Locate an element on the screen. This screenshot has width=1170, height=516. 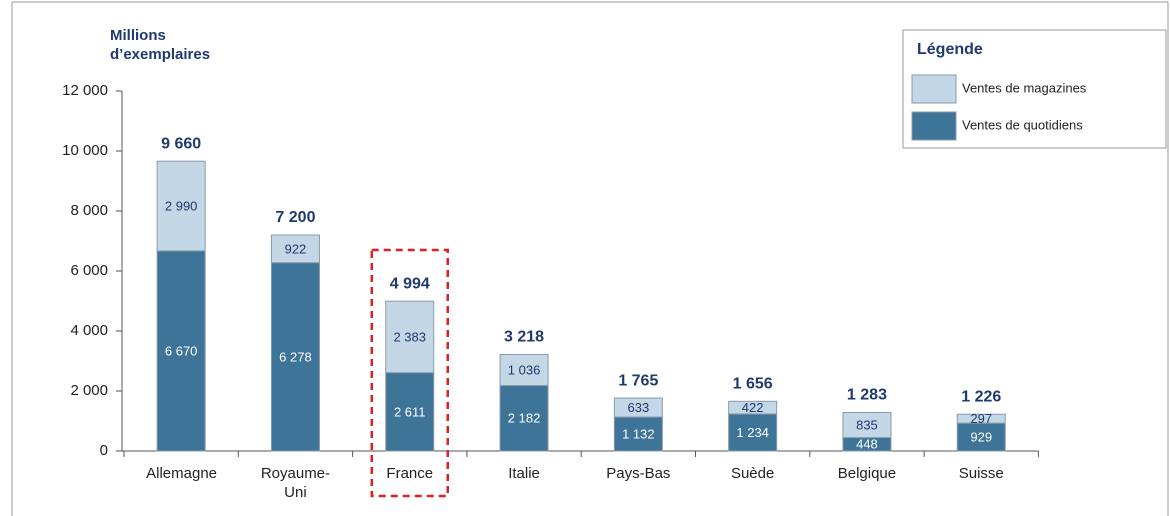
data-label: 2 611 is located at coordinates (410, 411).